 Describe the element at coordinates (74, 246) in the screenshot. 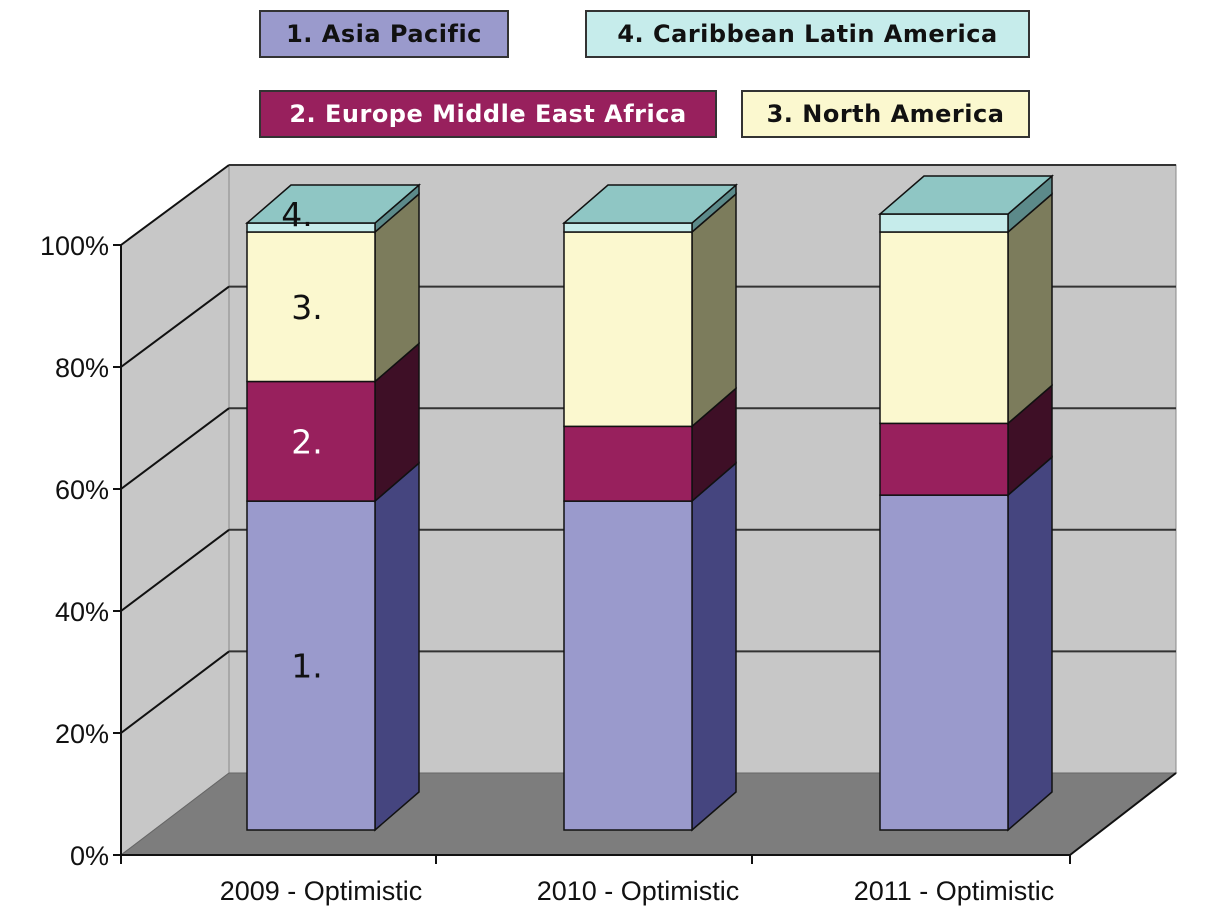

I see `y-tick-label: 100%` at that location.